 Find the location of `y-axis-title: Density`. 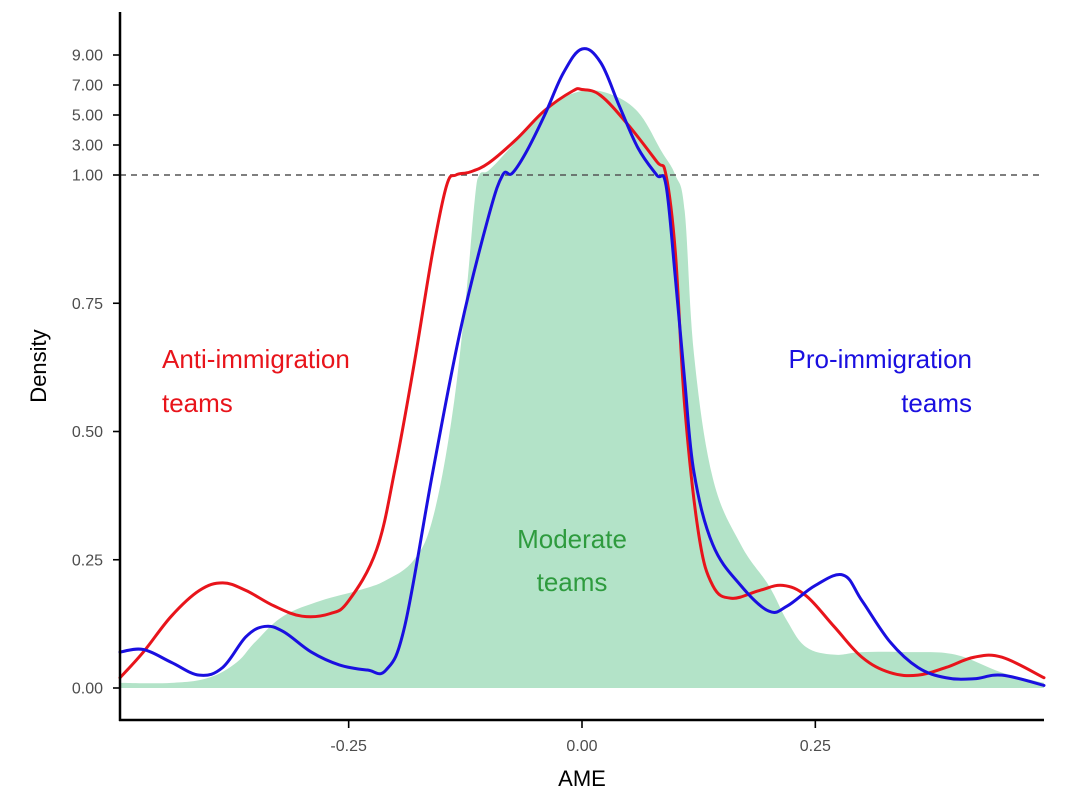

y-axis-title: Density is located at coordinates (38, 365).